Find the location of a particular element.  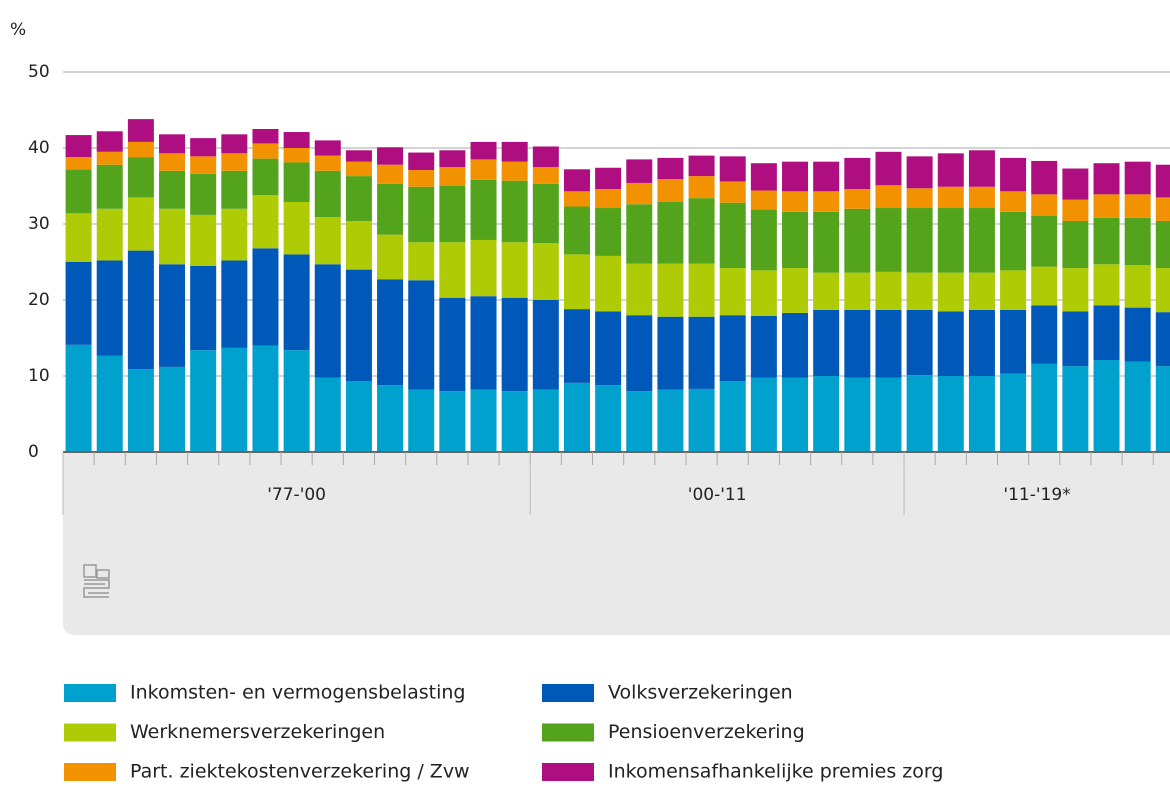

y-tick-label: 30 is located at coordinates (39, 224).